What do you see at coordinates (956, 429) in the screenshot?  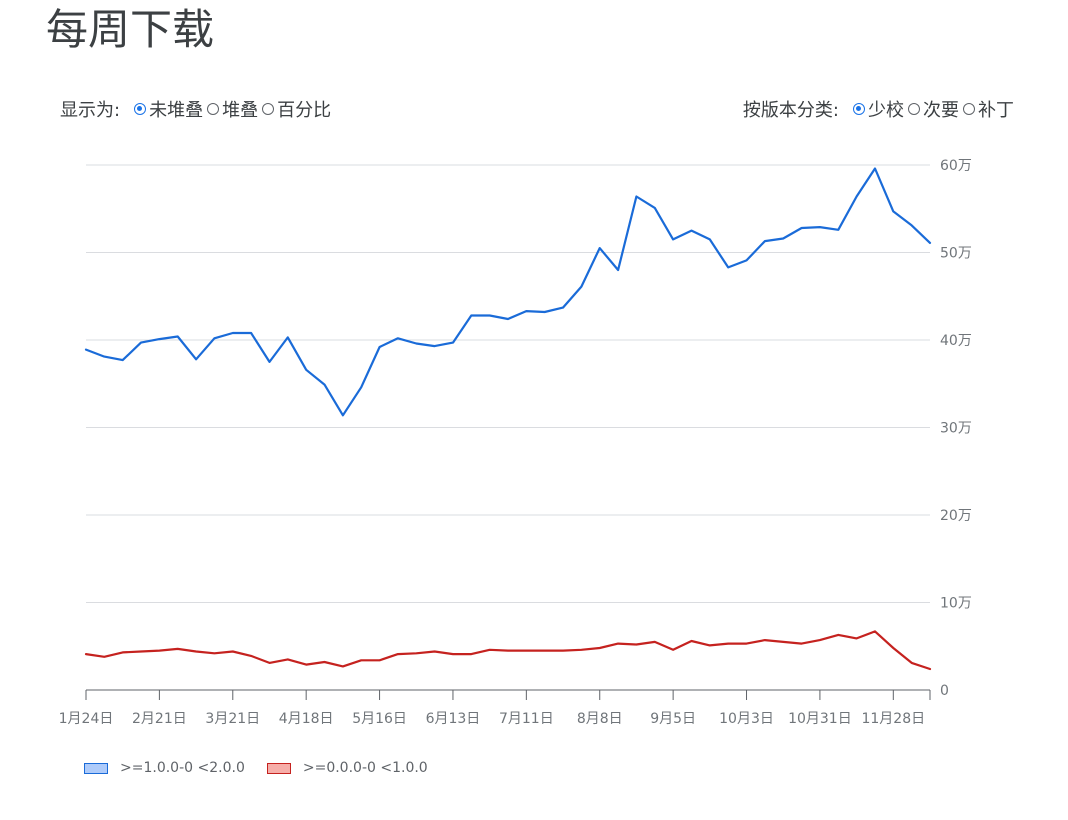 I see `y-tick-label: 30万` at bounding box center [956, 429].